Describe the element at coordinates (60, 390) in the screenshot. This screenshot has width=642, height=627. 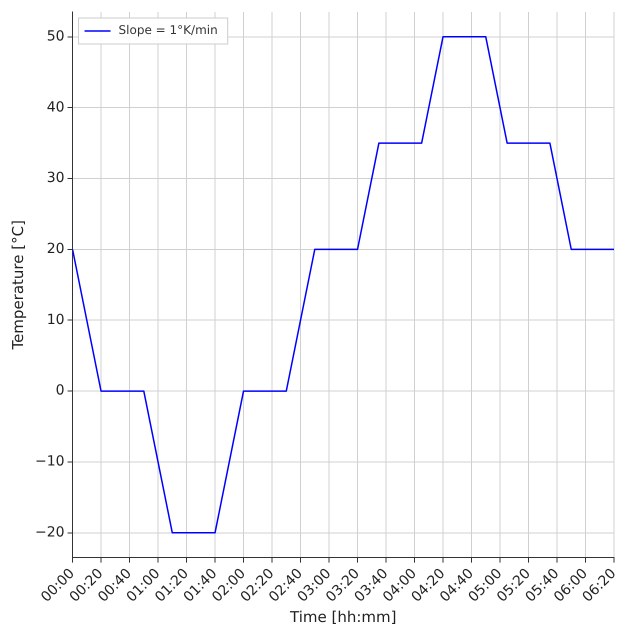
I see `y-tick-label: 0` at that location.